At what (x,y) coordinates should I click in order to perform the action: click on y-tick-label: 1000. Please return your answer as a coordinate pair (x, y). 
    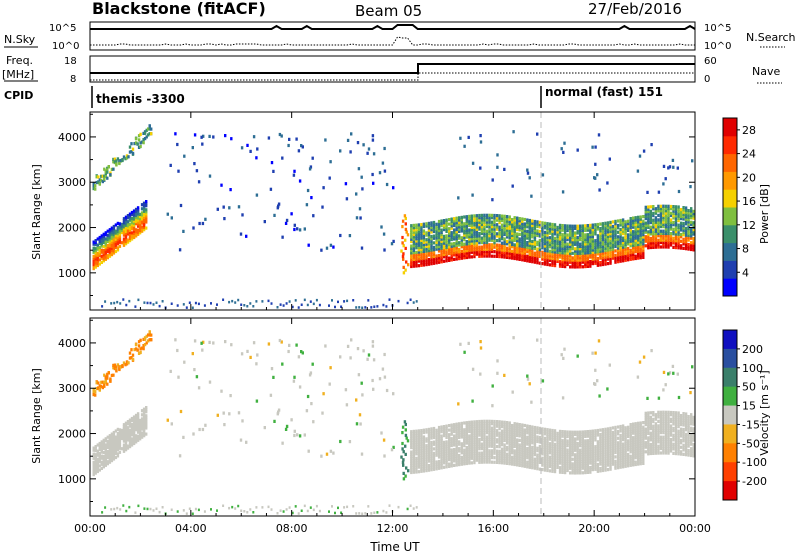
    Looking at the image, I should click on (72, 273).